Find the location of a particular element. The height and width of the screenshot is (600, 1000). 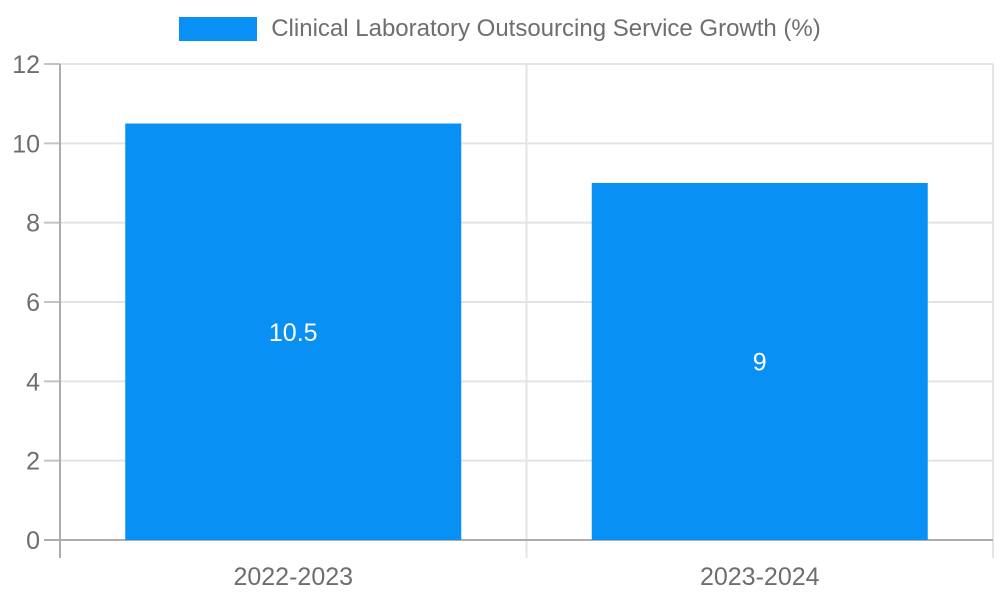

x-tick-label: 2023-2024 is located at coordinates (760, 577).